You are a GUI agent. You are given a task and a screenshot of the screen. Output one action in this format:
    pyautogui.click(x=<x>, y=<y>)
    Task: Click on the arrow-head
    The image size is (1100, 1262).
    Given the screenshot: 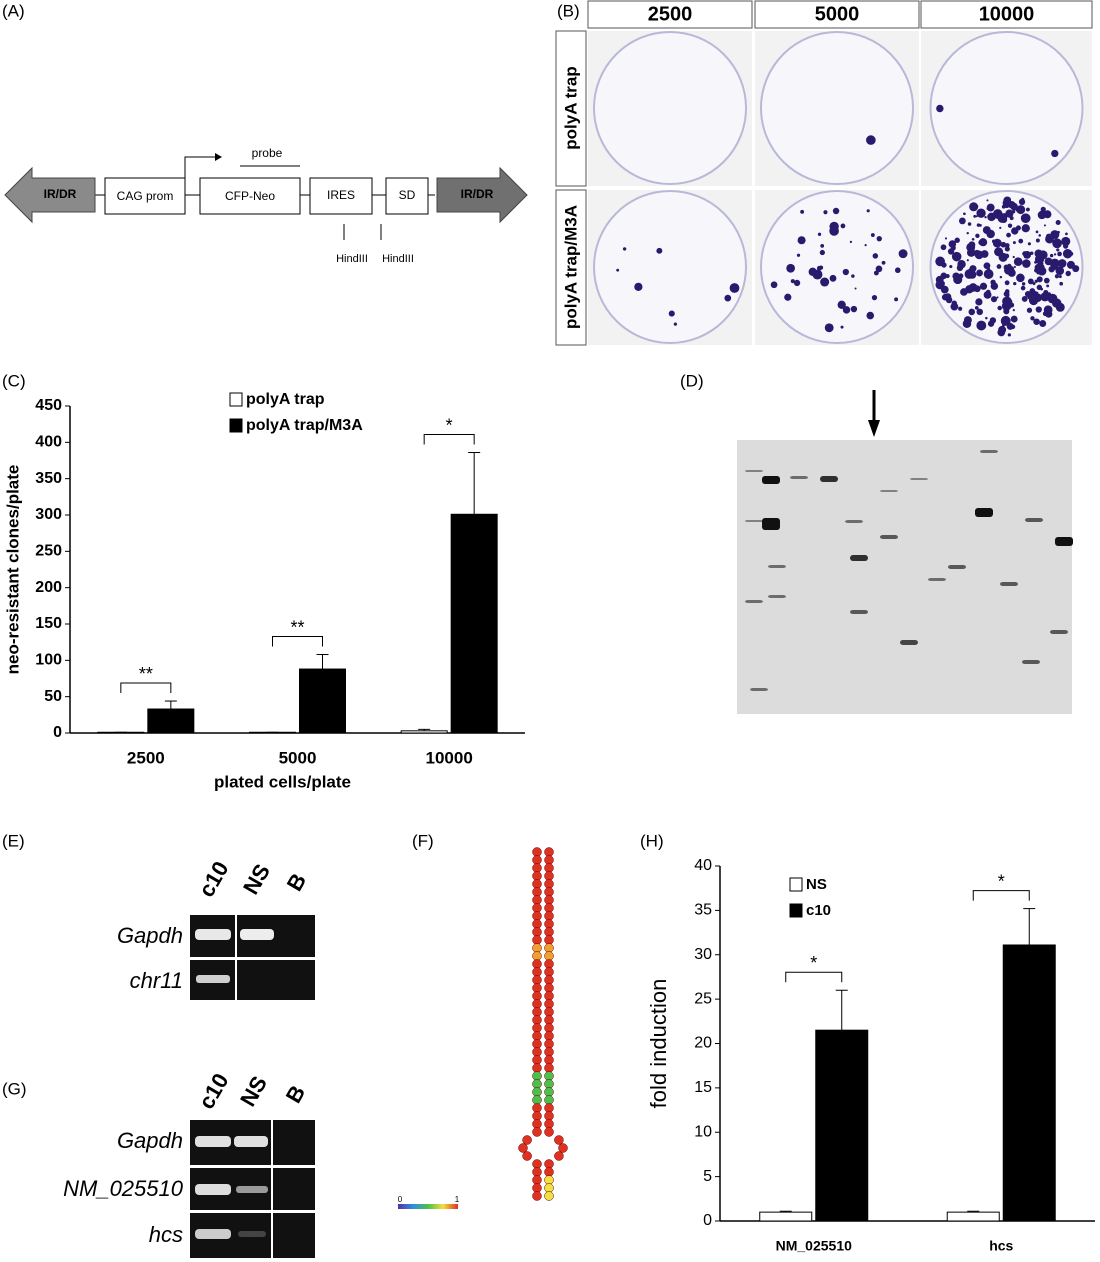 What is the action you would take?
    pyautogui.click(x=874, y=428)
    